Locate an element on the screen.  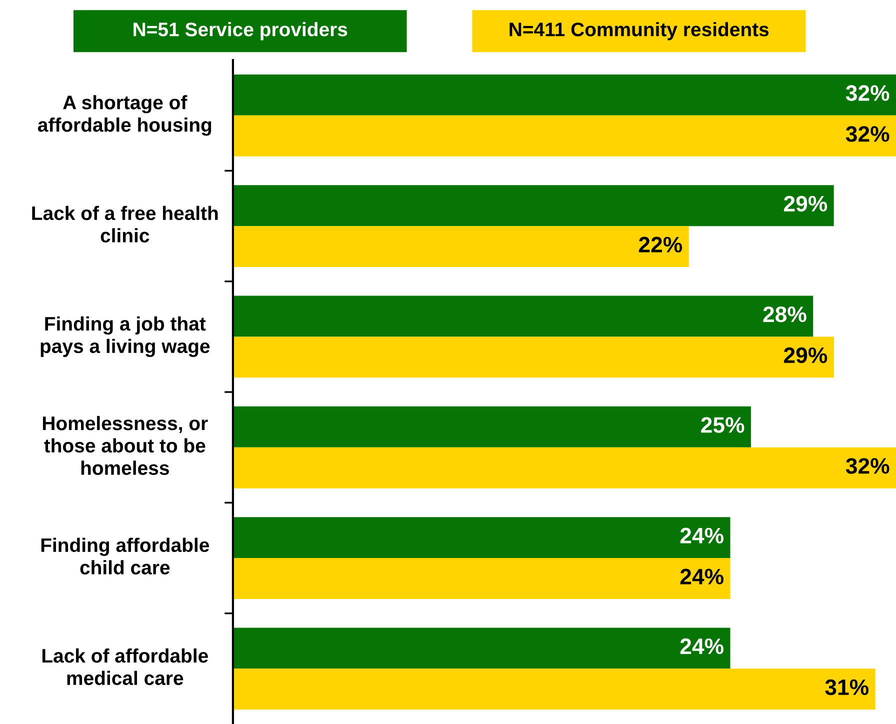
y-tick-label: Lack of a free health clinic is located at coordinates (125, 224).